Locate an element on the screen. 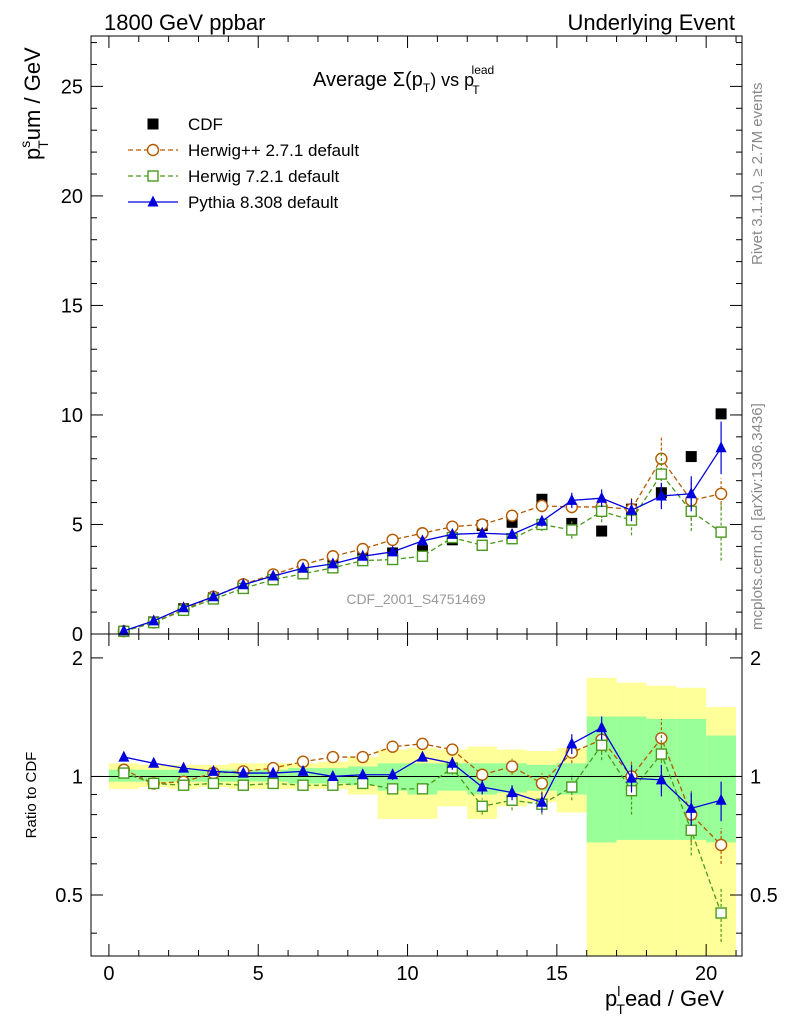 The height and width of the screenshot is (1024, 786). top-ytick-label: 5 is located at coordinates (77, 525).